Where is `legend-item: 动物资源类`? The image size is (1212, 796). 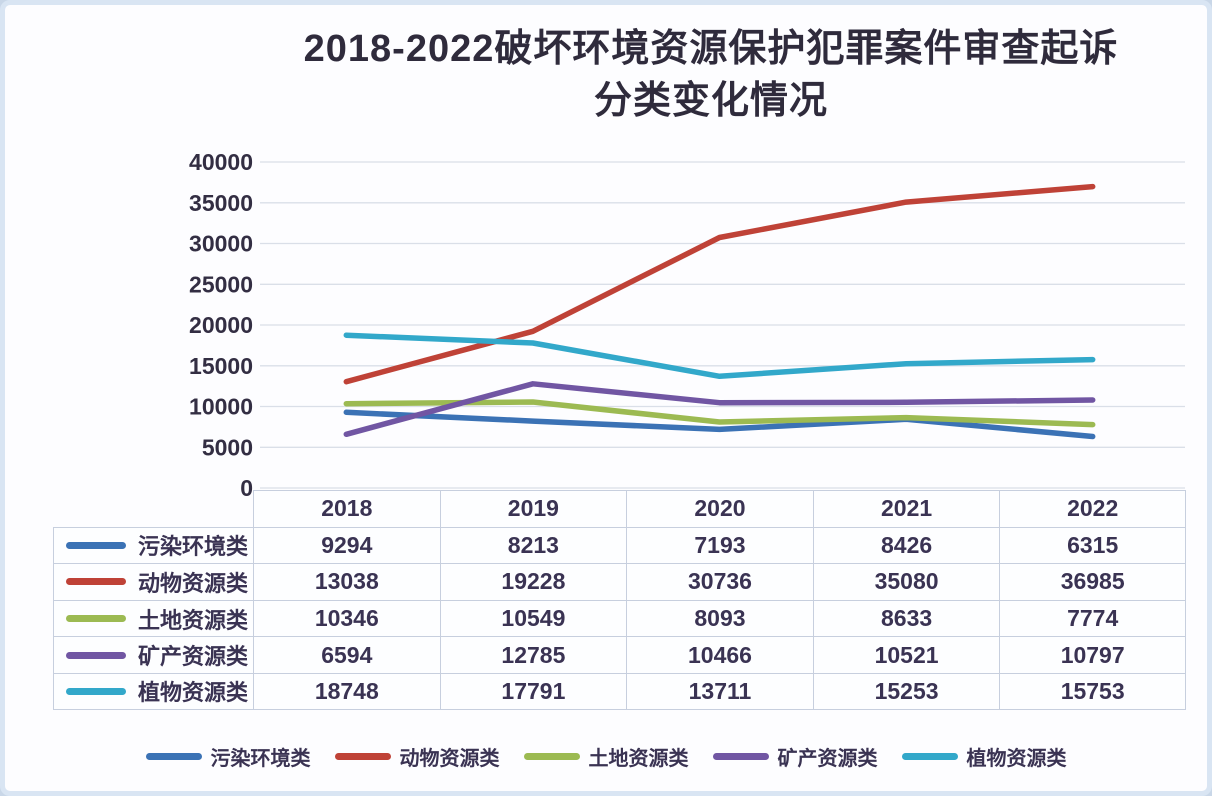 legend-item: 动物资源类 is located at coordinates (417, 756).